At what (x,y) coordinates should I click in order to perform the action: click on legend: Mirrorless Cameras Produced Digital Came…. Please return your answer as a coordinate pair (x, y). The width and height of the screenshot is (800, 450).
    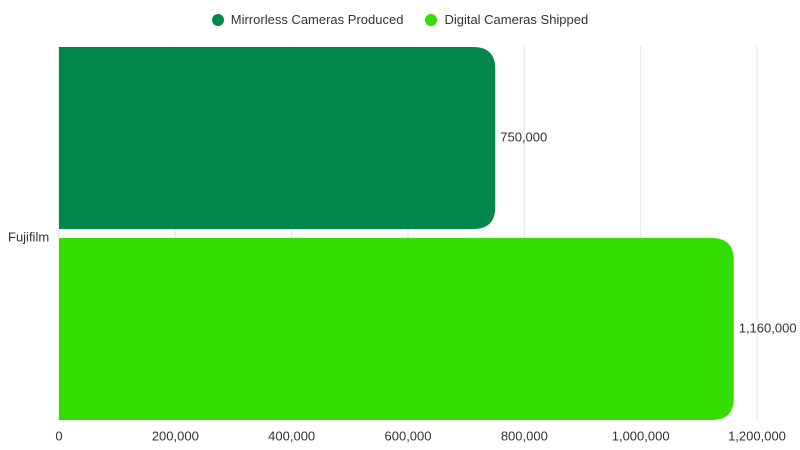
    Looking at the image, I should click on (400, 19).